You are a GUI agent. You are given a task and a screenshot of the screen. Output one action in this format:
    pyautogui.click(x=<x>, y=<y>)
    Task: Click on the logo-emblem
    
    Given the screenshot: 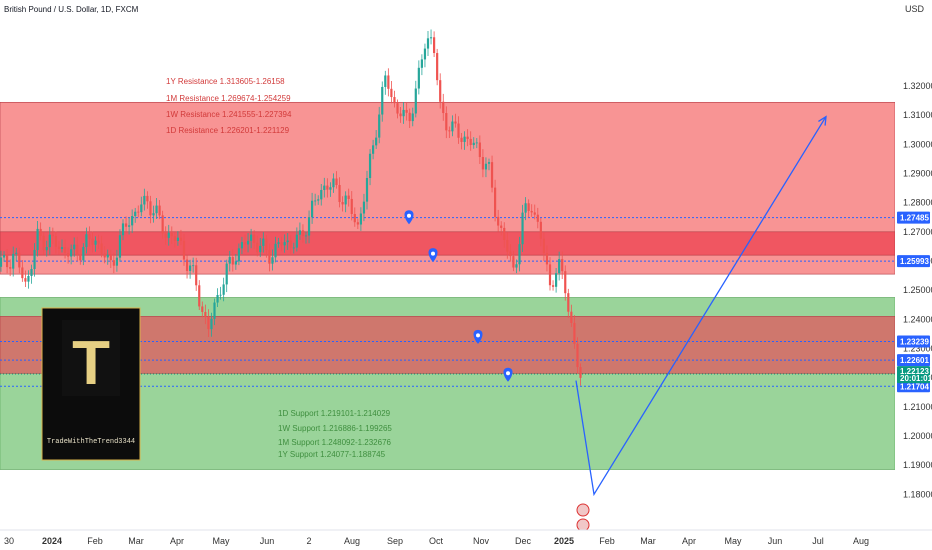 What is the action you would take?
    pyautogui.click(x=91, y=358)
    